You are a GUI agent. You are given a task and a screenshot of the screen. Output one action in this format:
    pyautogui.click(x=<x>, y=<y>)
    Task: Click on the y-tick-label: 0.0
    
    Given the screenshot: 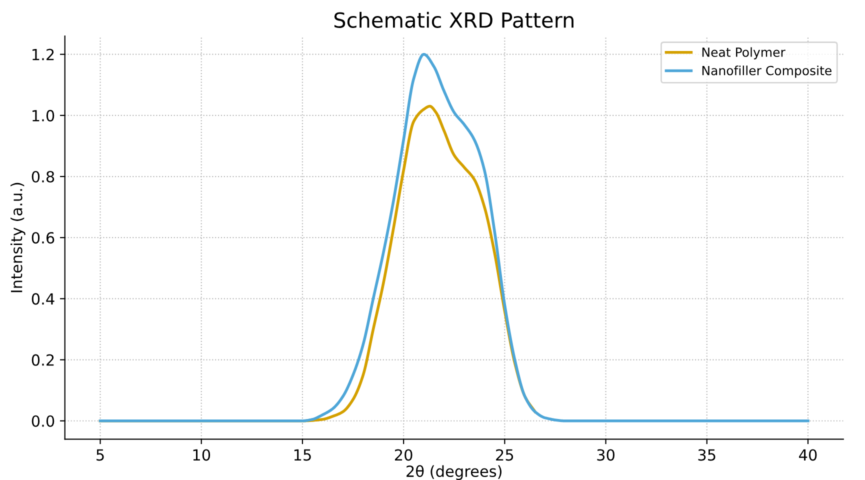 What is the action you would take?
    pyautogui.click(x=43, y=421)
    